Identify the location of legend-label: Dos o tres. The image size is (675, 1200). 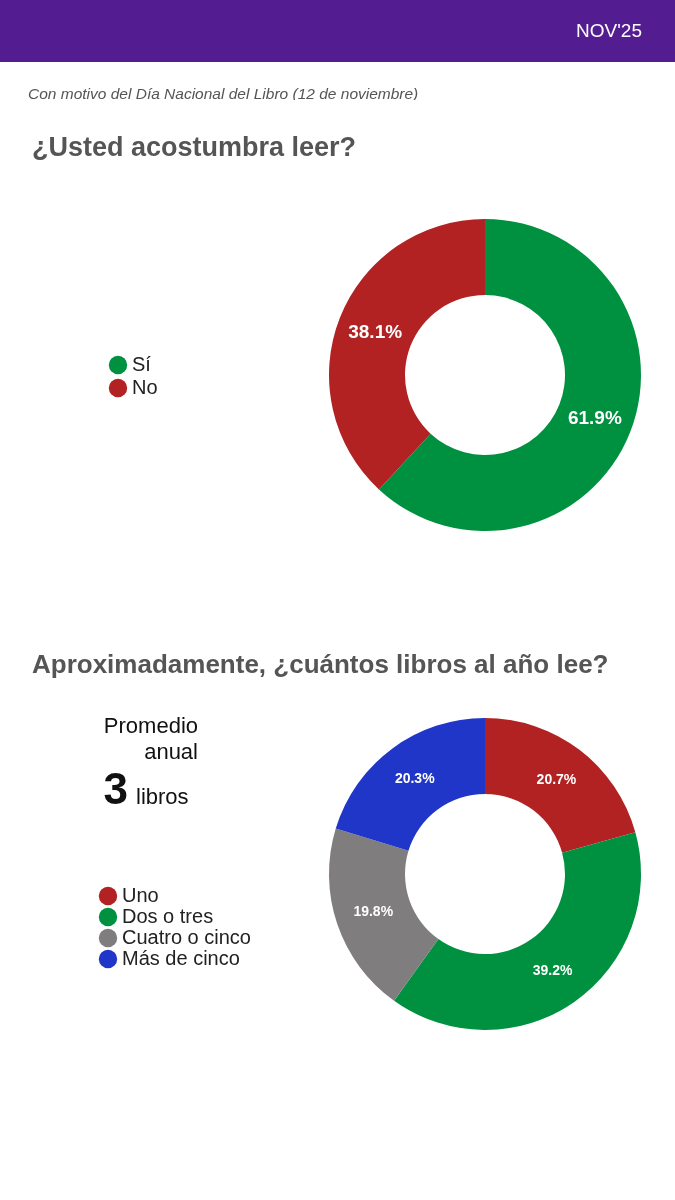
(168, 916).